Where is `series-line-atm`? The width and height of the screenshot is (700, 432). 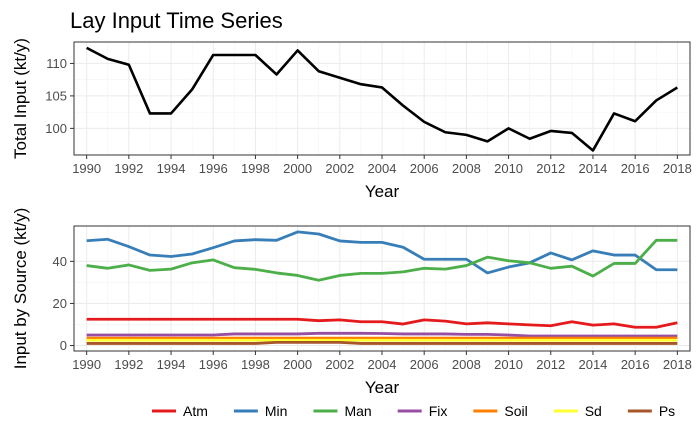
series-line-atm is located at coordinates (382, 323).